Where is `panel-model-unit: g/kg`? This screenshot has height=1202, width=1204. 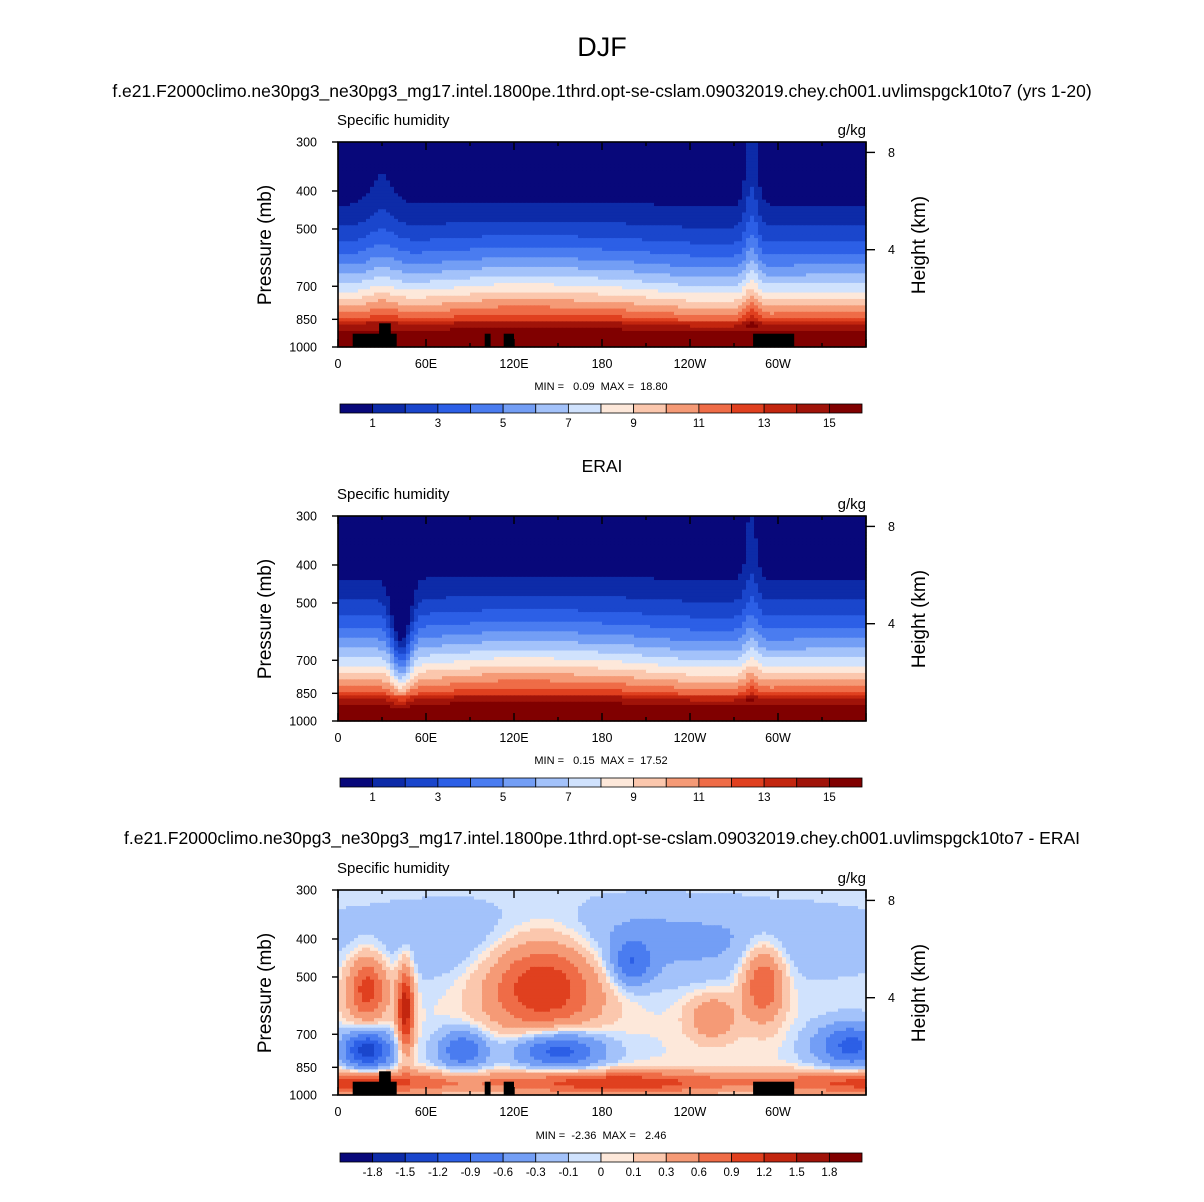 panel-model-unit: g/kg is located at coordinates (852, 130).